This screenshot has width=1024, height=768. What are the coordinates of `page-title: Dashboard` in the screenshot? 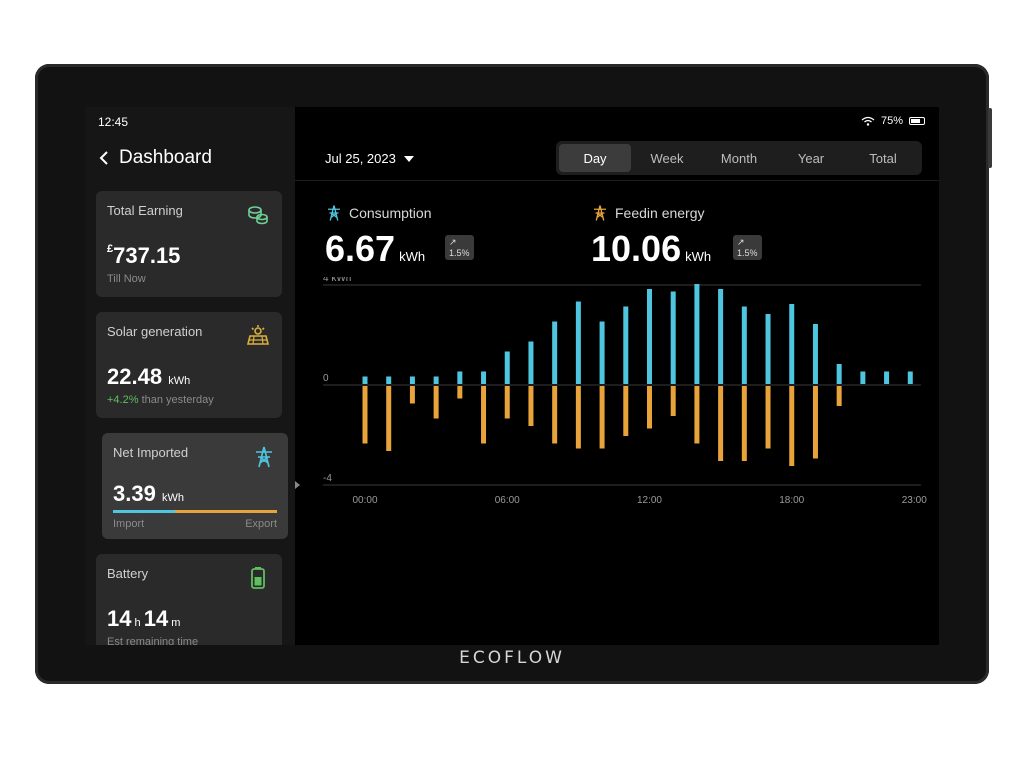 It's located at (165, 157).